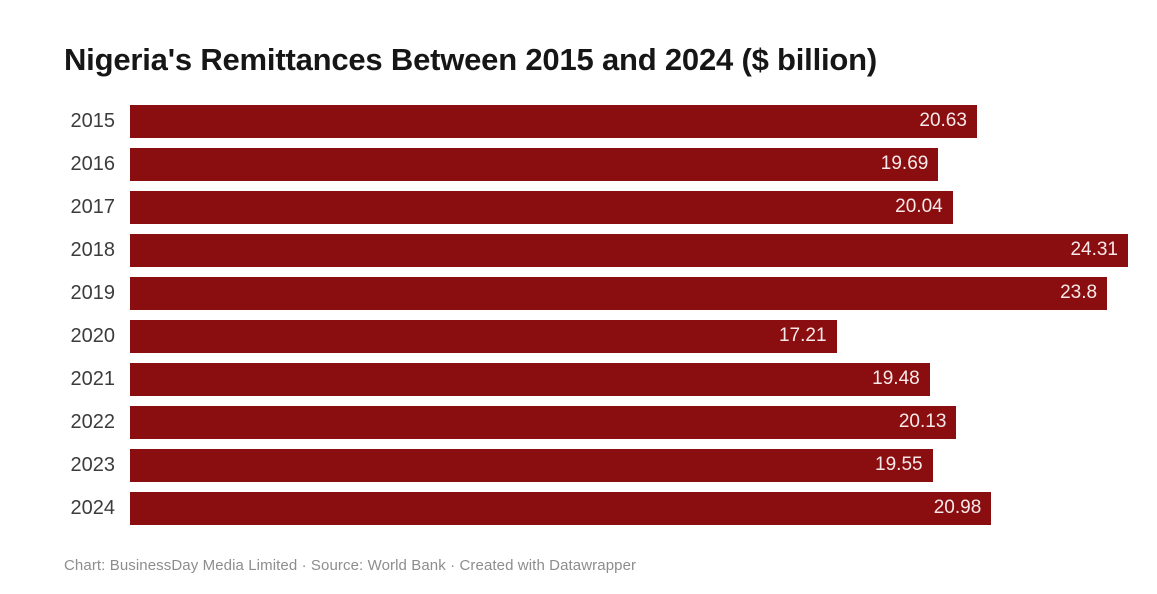 This screenshot has width=1157, height=594. Describe the element at coordinates (899, 465) in the screenshot. I see `bar-value-label: 19.55` at that location.